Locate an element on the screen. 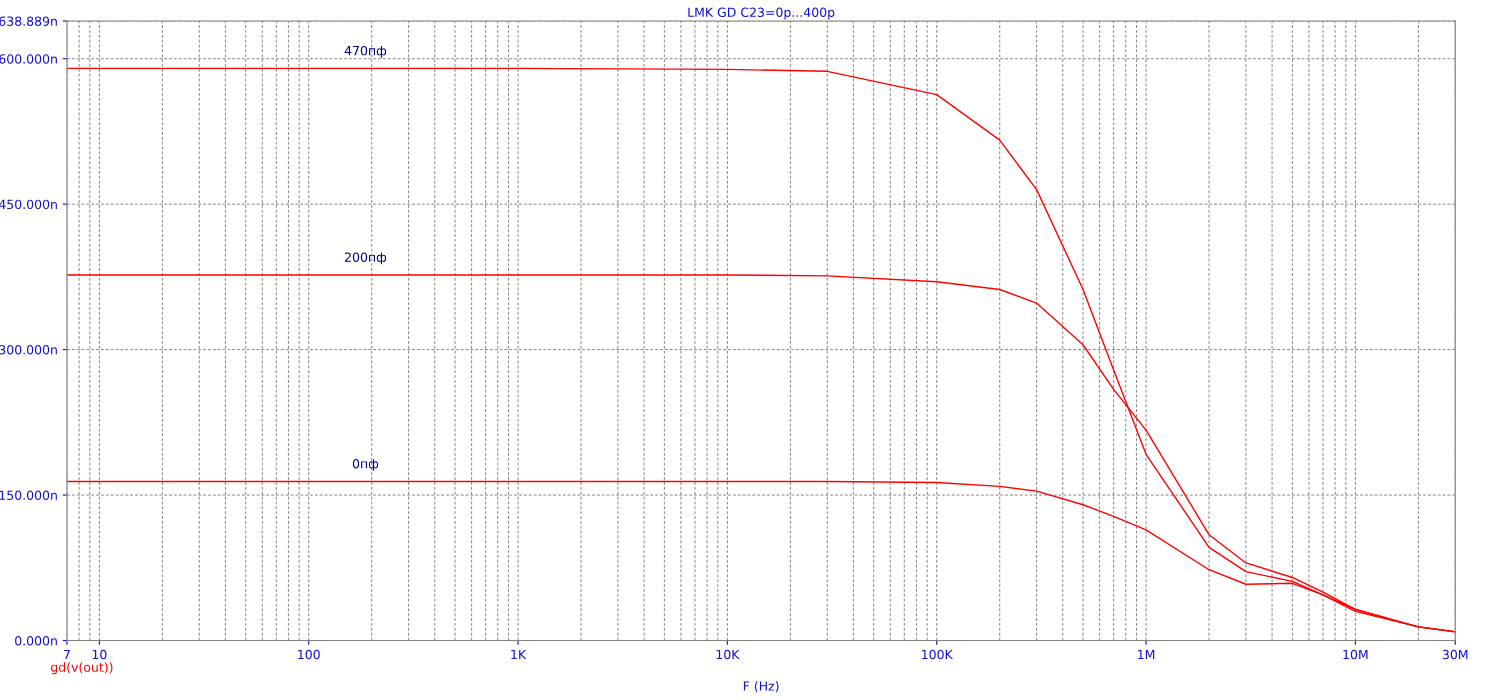 The width and height of the screenshot is (1488, 700). x-axis-title: F (Hz) is located at coordinates (761, 687).